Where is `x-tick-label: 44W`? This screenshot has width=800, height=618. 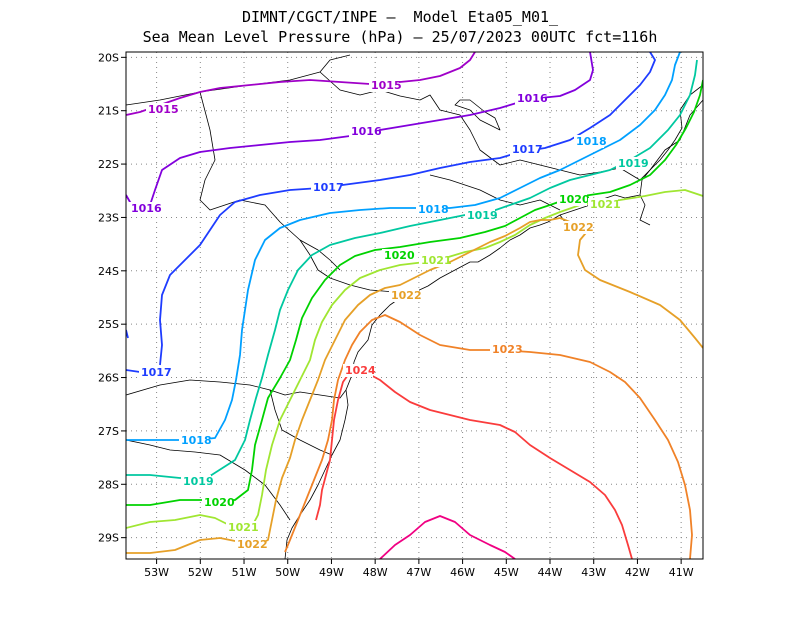
x-tick-label: 44W is located at coordinates (550, 572).